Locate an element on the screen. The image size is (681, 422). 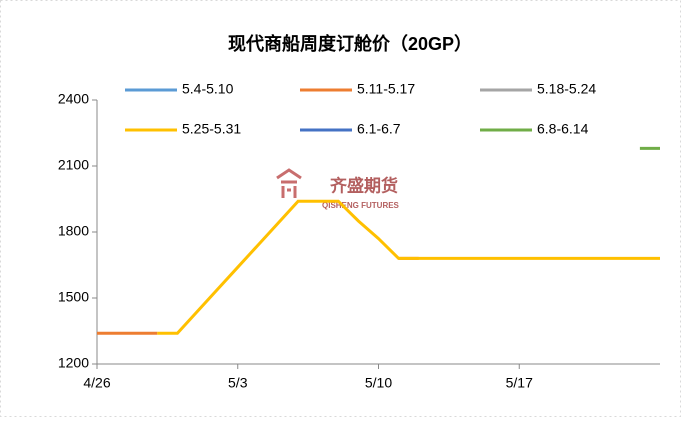
y-tick-label: 2400 is located at coordinates (73, 99).